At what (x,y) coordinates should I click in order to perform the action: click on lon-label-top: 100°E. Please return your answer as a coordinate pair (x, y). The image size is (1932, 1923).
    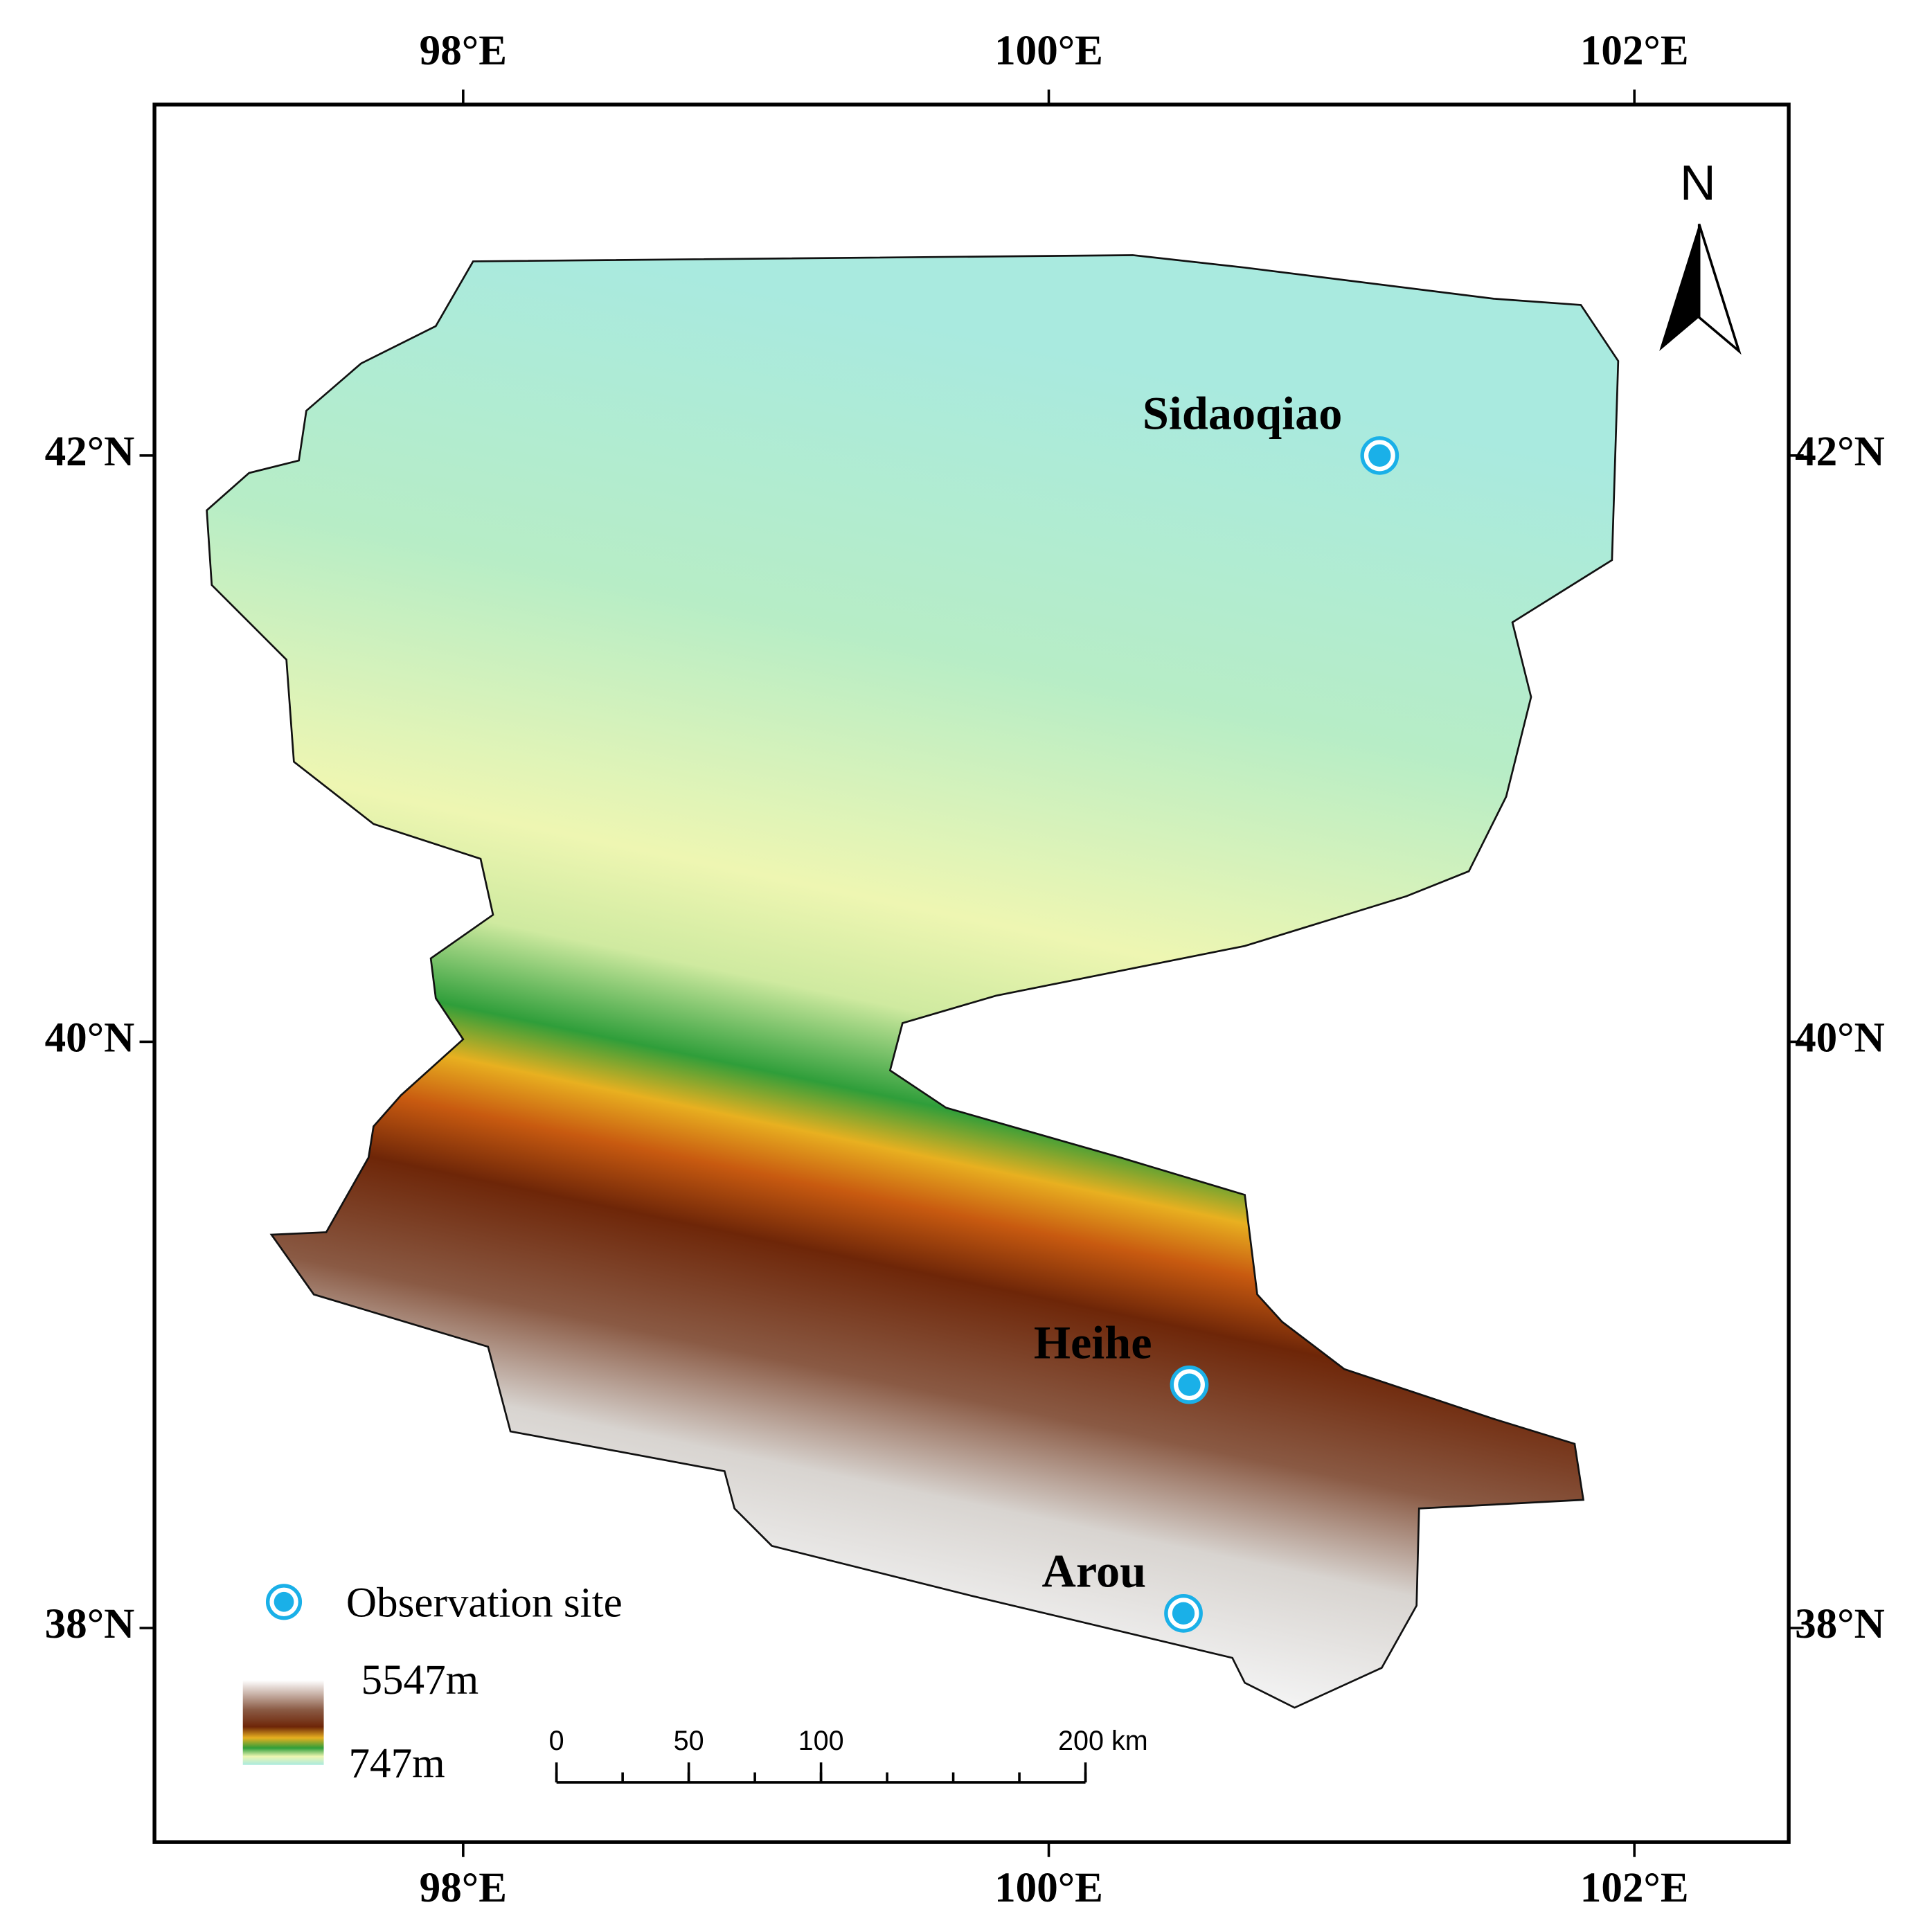
    Looking at the image, I should click on (1048, 51).